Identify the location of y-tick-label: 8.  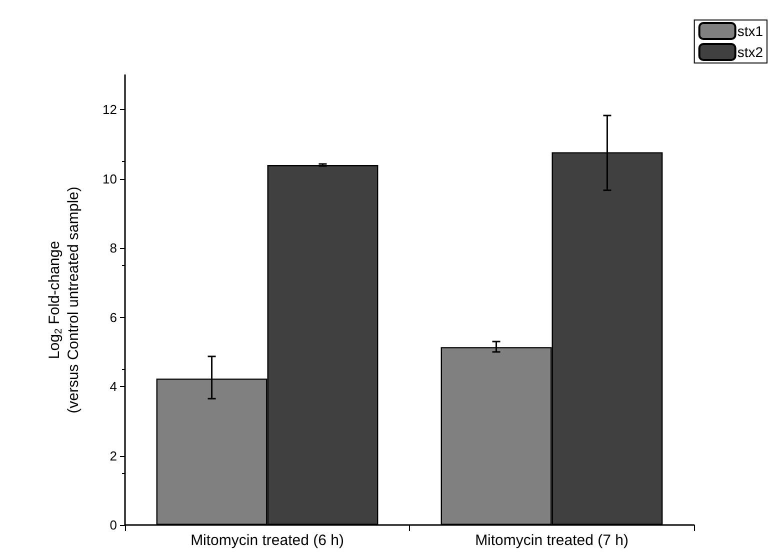
(113, 248).